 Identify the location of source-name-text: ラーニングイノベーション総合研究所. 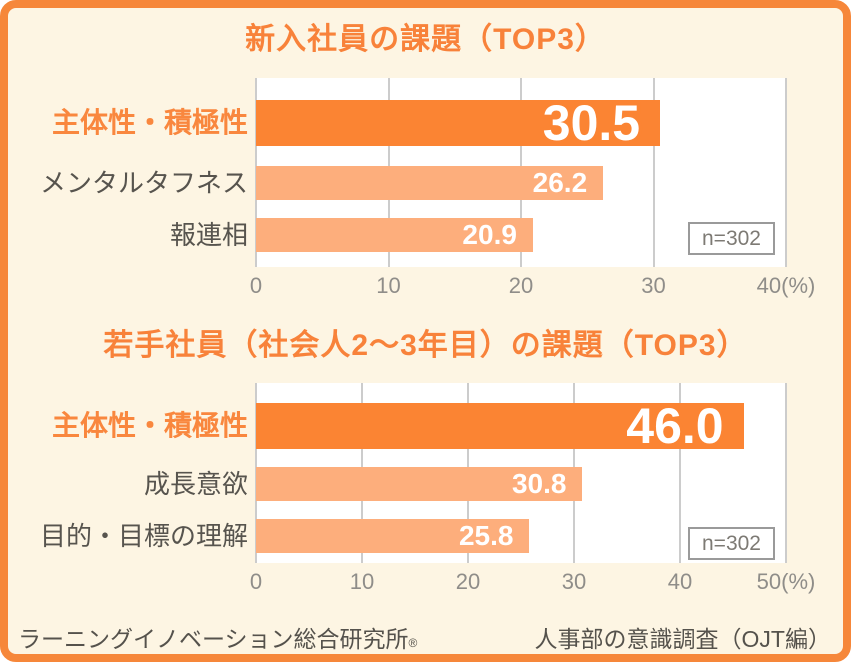
(213, 639).